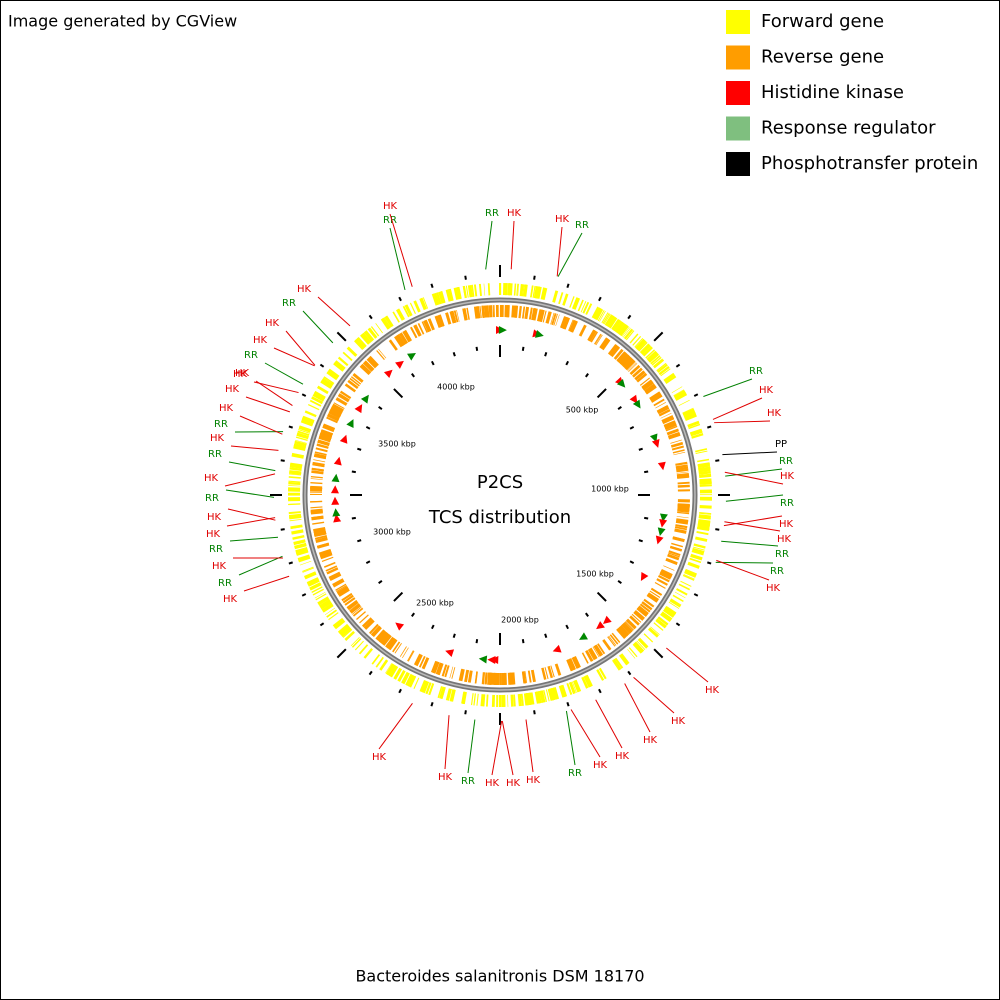 This screenshot has height=1000, width=1000. What do you see at coordinates (610, 489) in the screenshot?
I see `scale-label: 1000 kbp` at bounding box center [610, 489].